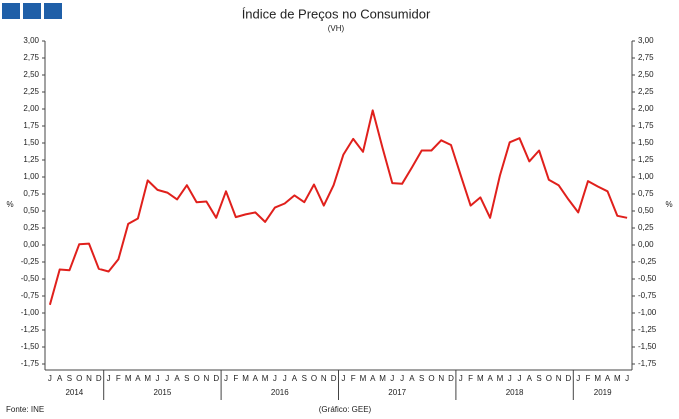 The height and width of the screenshot is (419, 679). What do you see at coordinates (31, 74) in the screenshot?
I see `y-tick-label: 2,50` at bounding box center [31, 74].